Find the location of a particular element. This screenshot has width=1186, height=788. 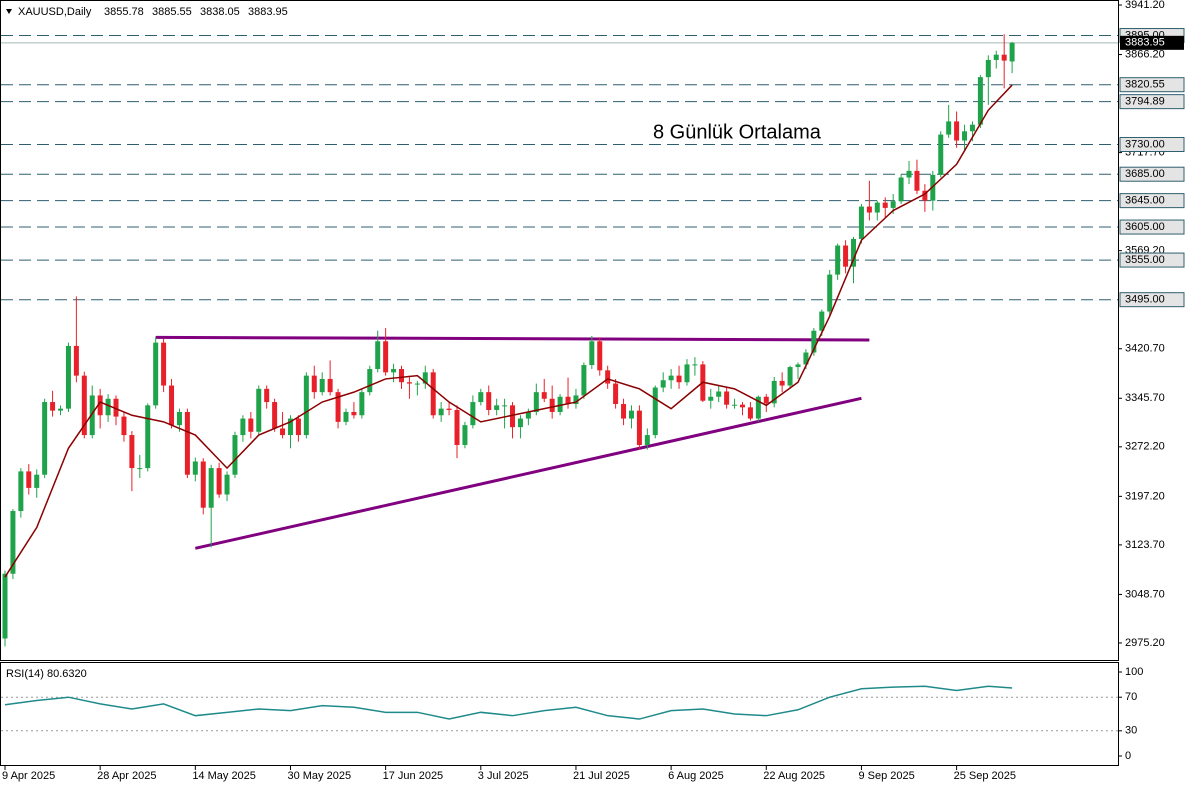

price-label-box is located at coordinates (1152, 42).